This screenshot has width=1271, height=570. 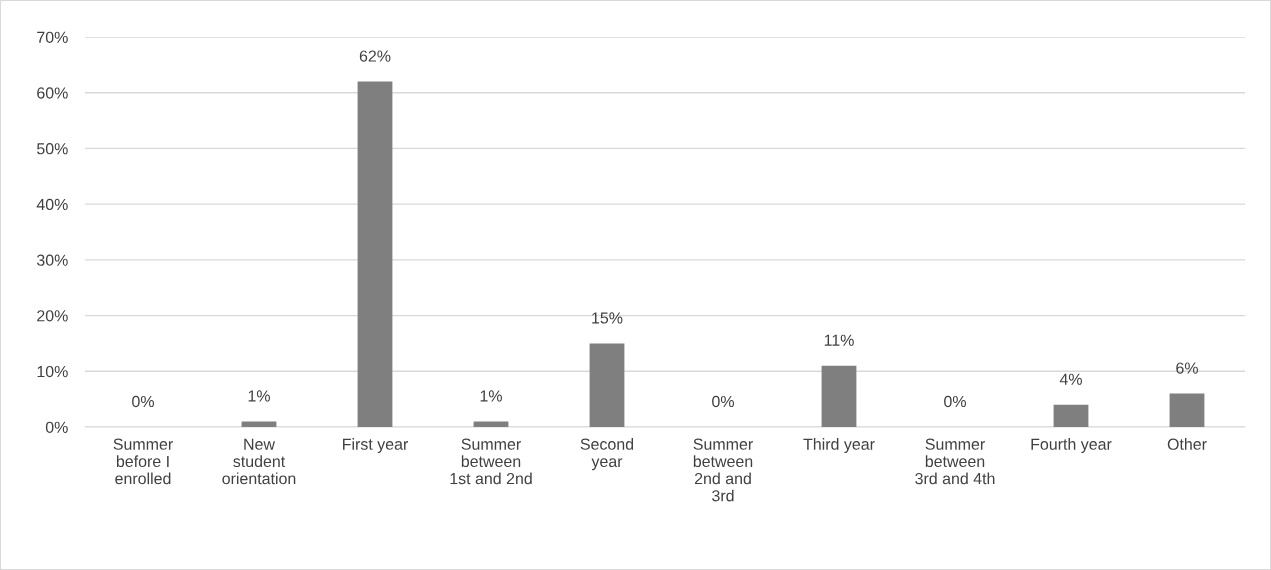 I want to click on x-tick-label: Summer between 1st and 2nd, so click(x=491, y=461).